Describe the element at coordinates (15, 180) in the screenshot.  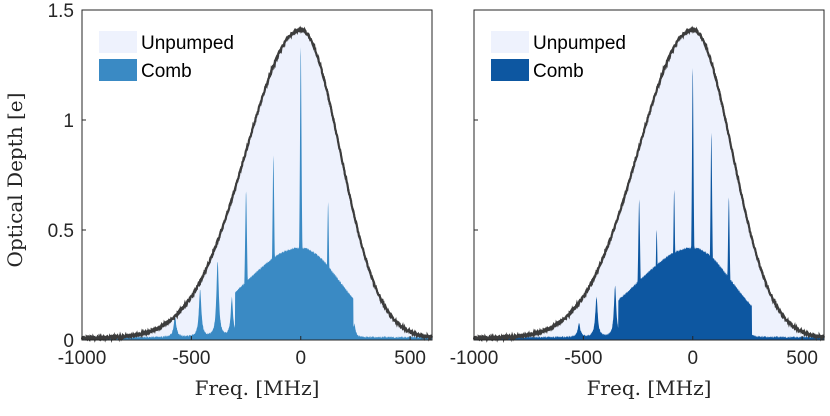
I see `y-axis-label: Optical Depth [e]` at that location.